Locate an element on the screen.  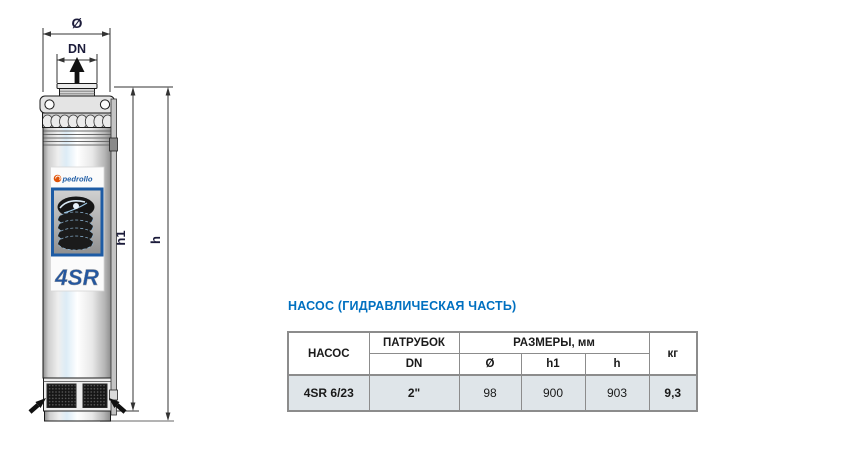
cell-diameter: 98 is located at coordinates (490, 393).